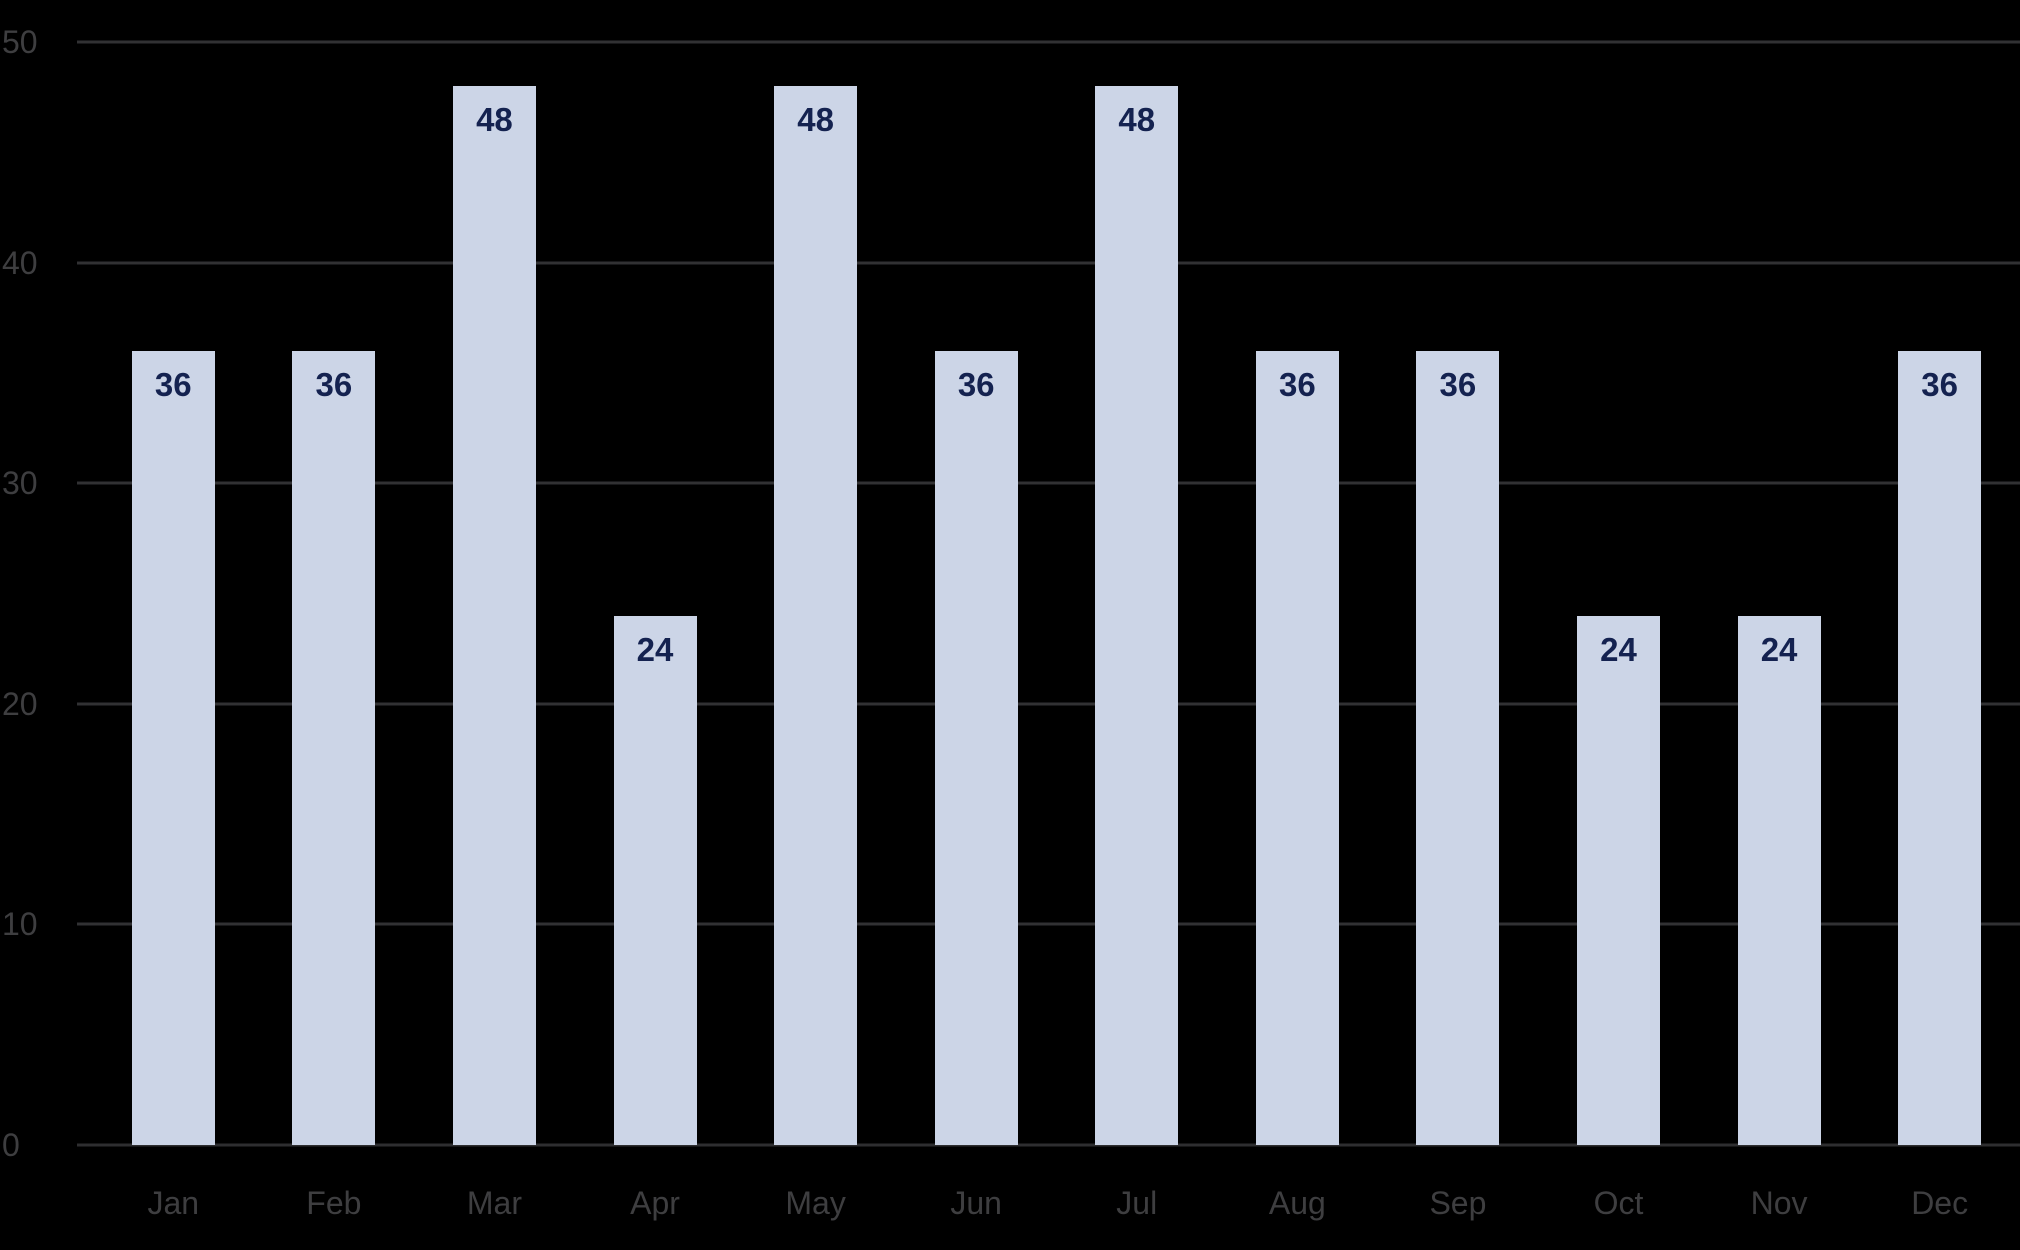  Describe the element at coordinates (976, 1203) in the screenshot. I see `x-tick-label: Jun` at that location.